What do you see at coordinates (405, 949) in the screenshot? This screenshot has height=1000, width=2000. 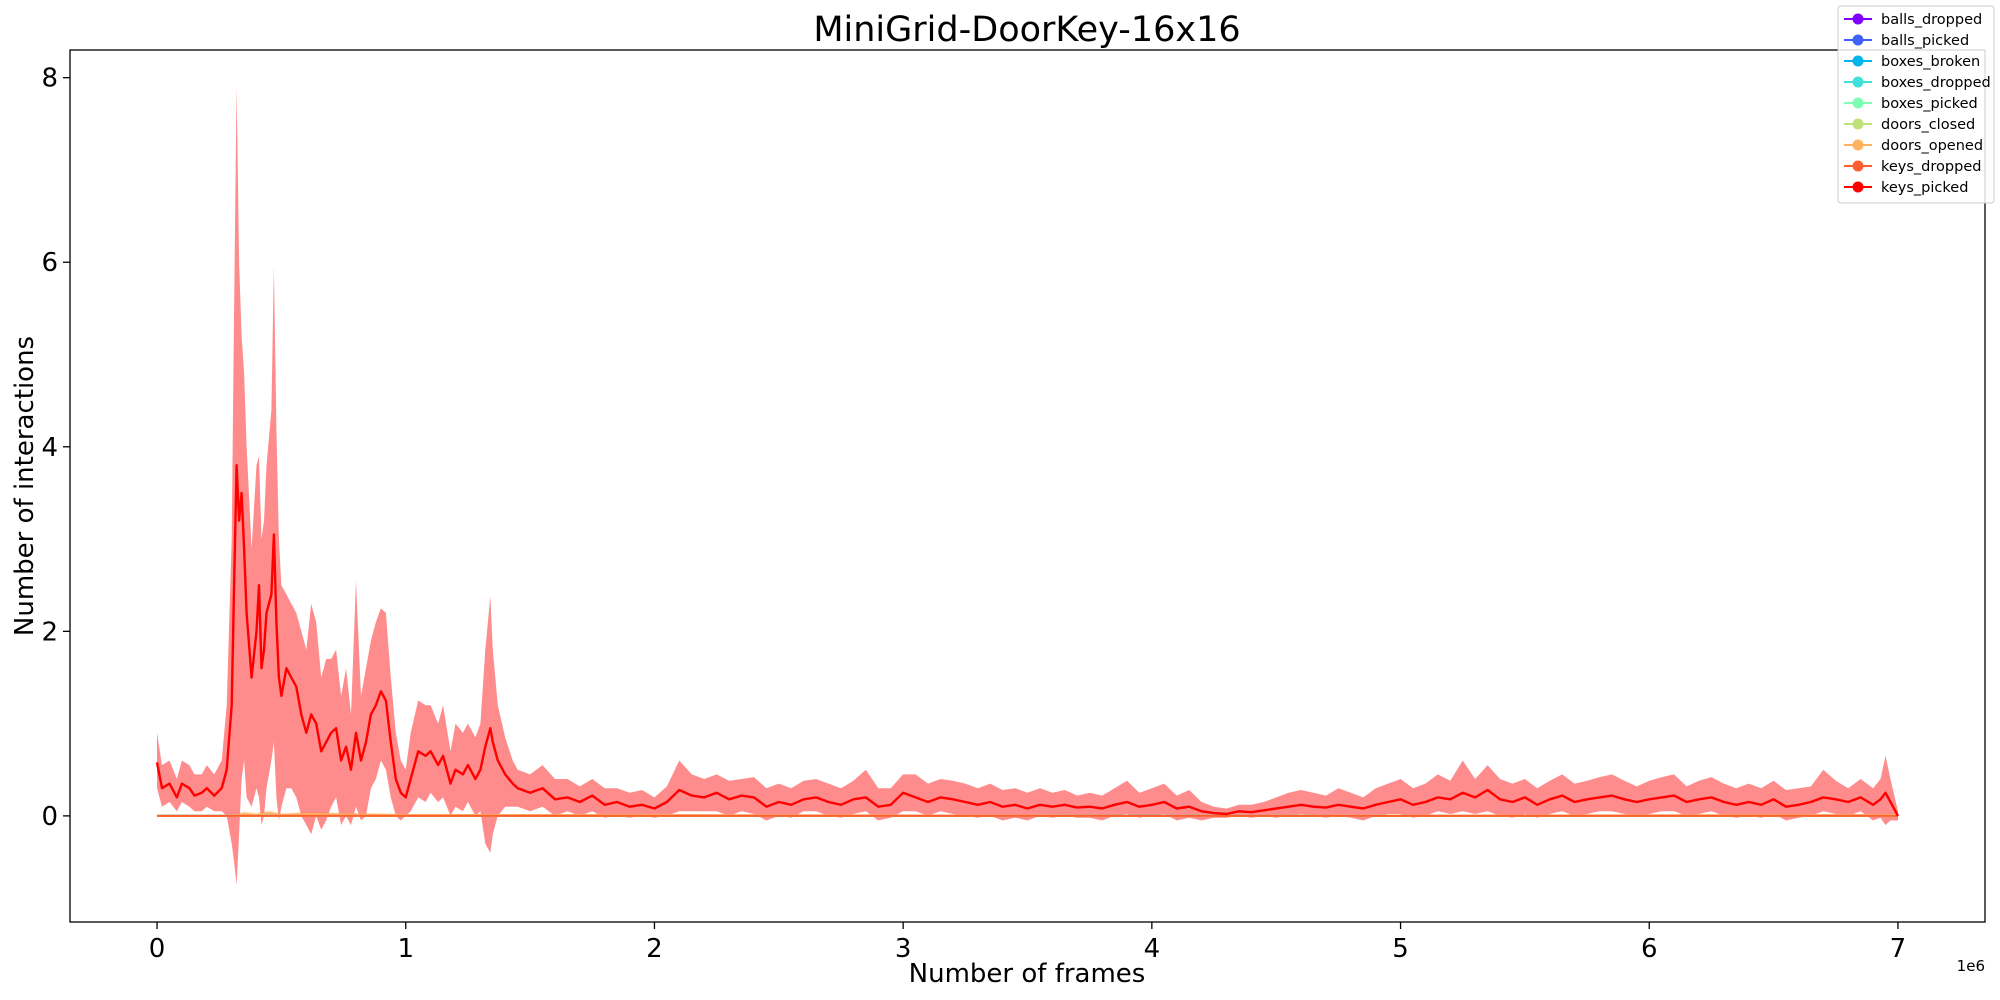 I see `x-tick-label: 1` at bounding box center [405, 949].